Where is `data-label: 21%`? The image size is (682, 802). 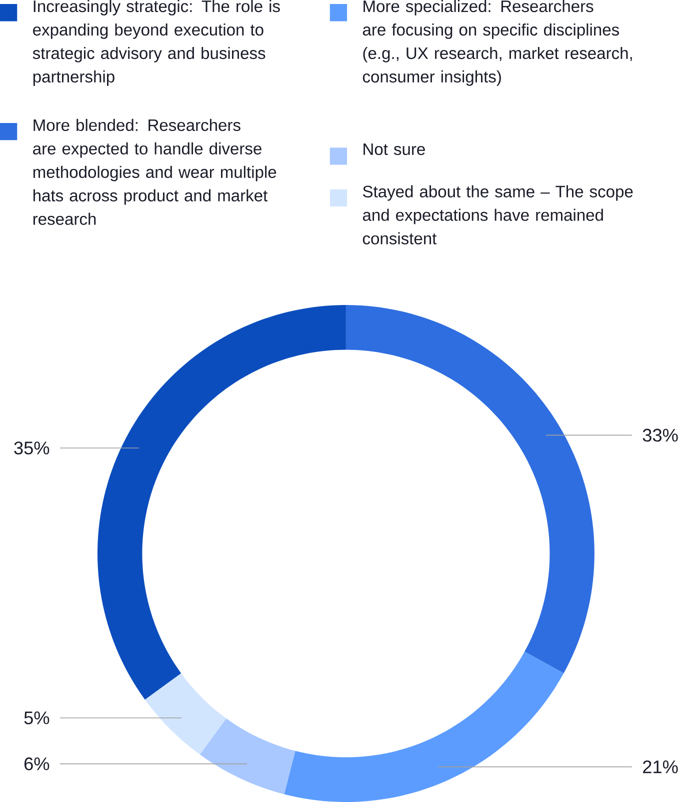
data-label: 21% is located at coordinates (660, 767).